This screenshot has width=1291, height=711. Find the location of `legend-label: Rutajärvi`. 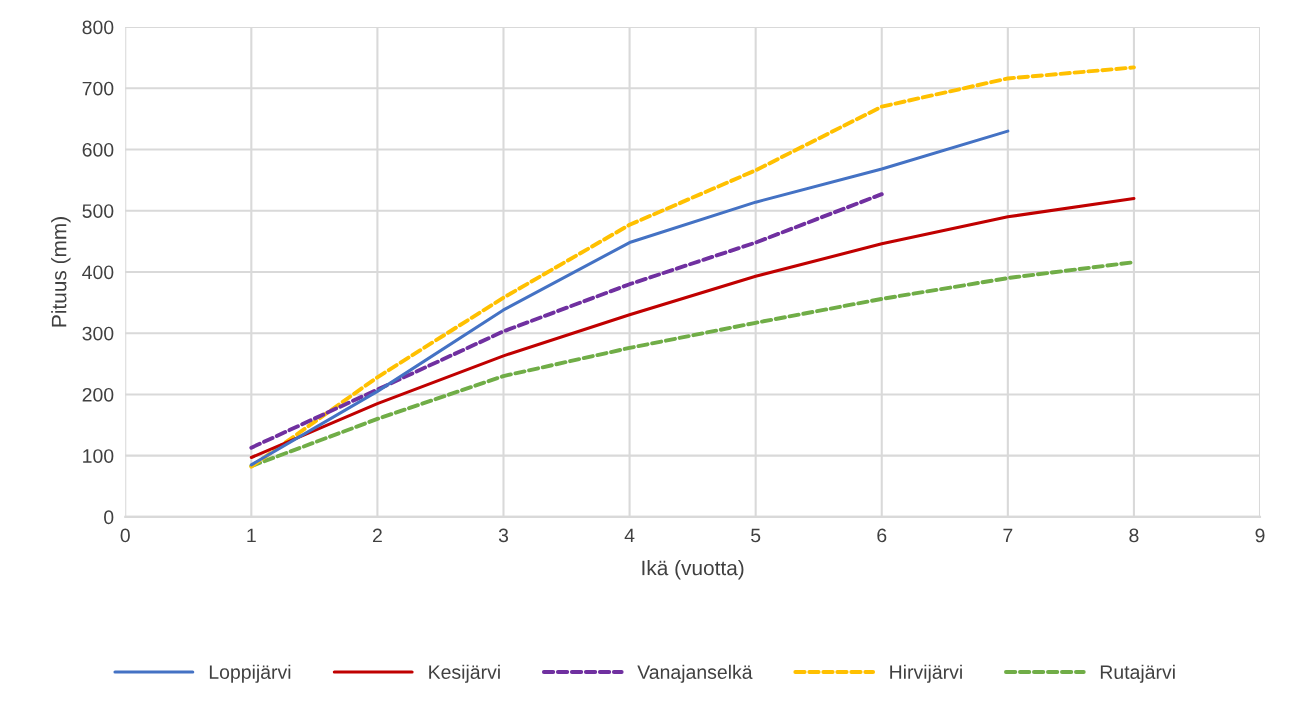

legend-label: Rutajärvi is located at coordinates (1137, 673).